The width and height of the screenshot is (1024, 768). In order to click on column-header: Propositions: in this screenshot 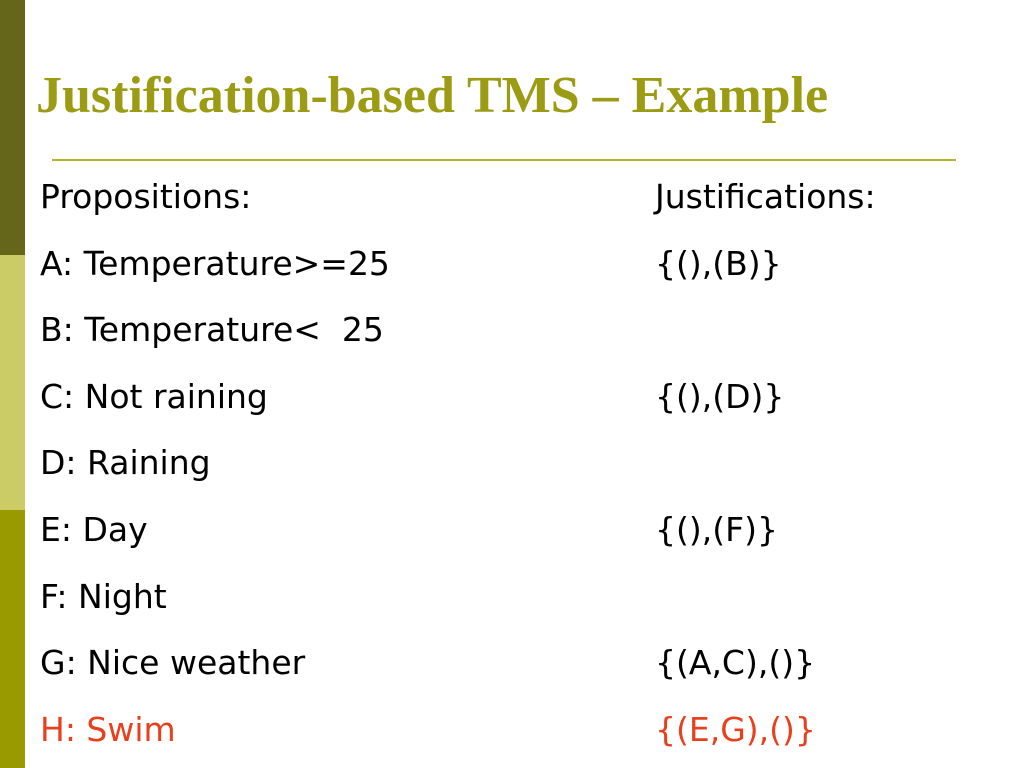, I will do `click(146, 196)`.